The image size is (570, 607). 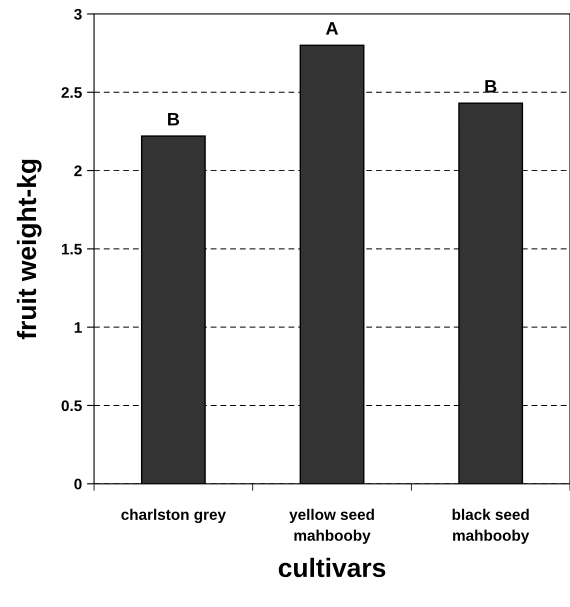 I want to click on y-tick-label: 3, so click(x=78, y=14).